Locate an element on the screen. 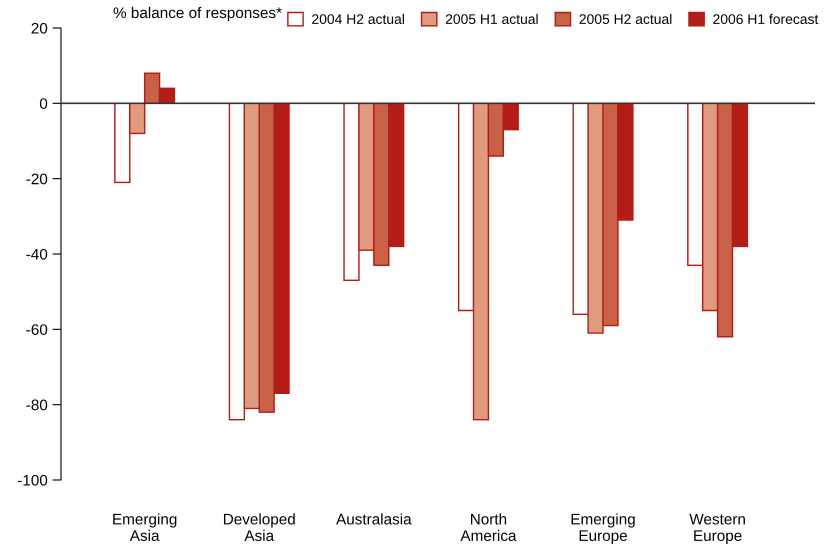  y-tick-label: -100 is located at coordinates (33, 480).